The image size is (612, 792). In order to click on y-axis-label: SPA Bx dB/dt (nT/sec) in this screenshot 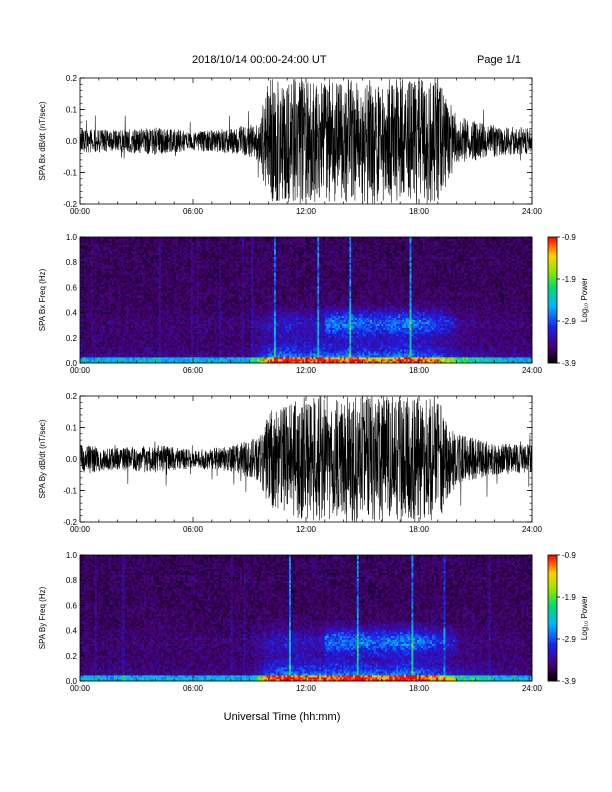, I will do `click(42, 140)`.